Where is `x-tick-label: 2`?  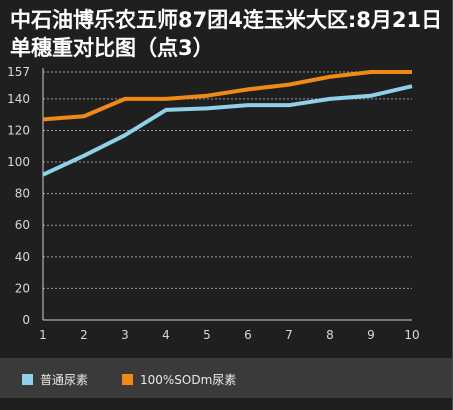 x-tick-label: 2 is located at coordinates (84, 335).